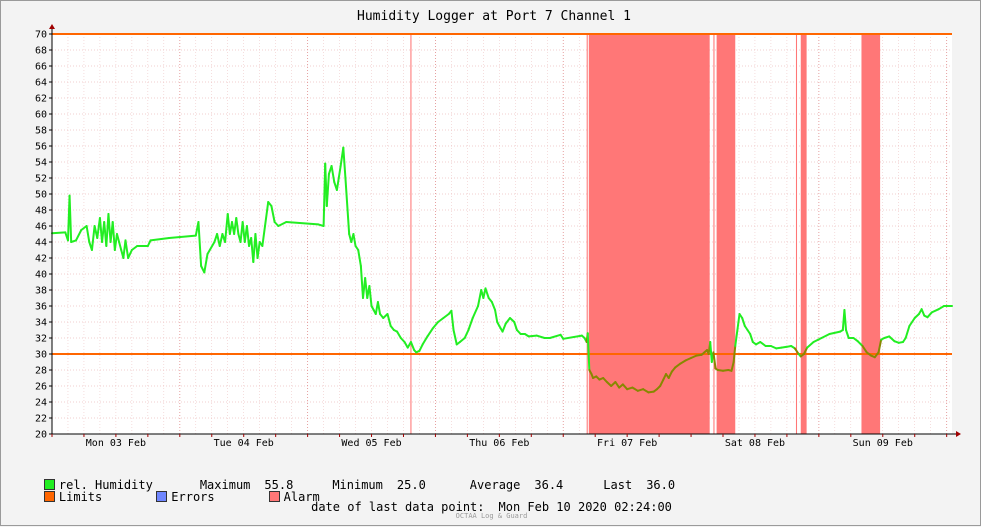  Describe the element at coordinates (494, 16) in the screenshot. I see `chart-title: Humidity Logger at Port 7 Channel 1` at that location.